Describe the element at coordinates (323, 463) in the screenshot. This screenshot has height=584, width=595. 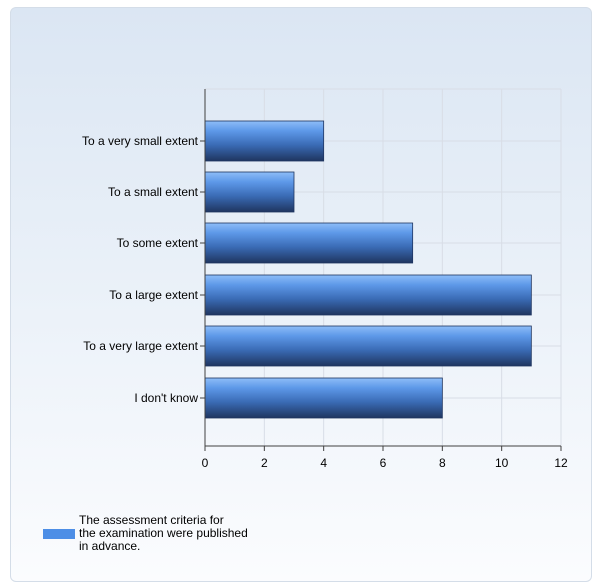
I see `x-tick-label: 4` at that location.